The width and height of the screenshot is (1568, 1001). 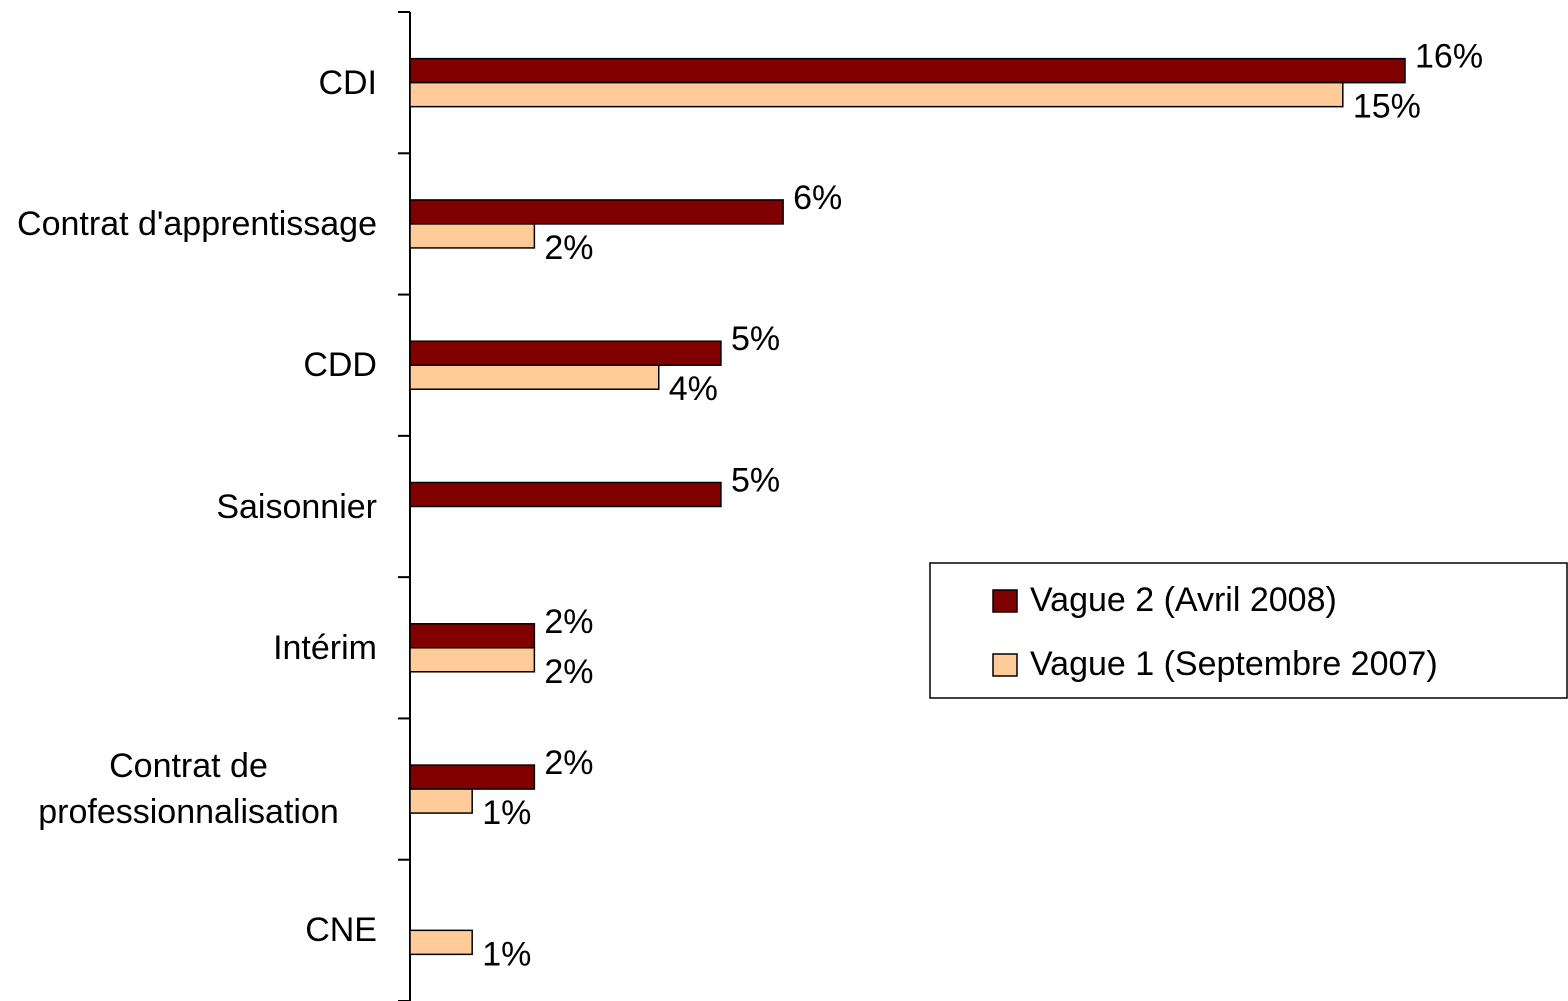 What do you see at coordinates (1248, 630) in the screenshot?
I see `legend-box` at bounding box center [1248, 630].